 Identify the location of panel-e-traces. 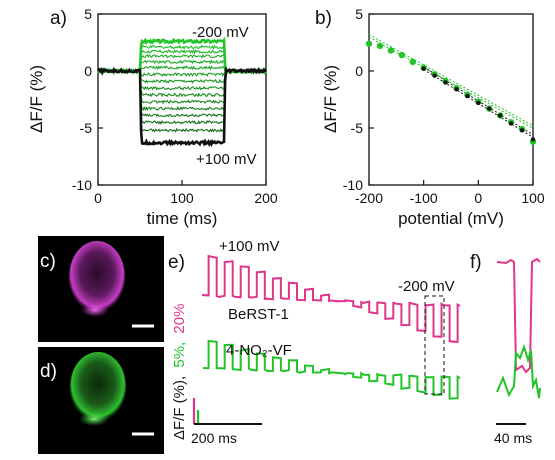
(331, 327).